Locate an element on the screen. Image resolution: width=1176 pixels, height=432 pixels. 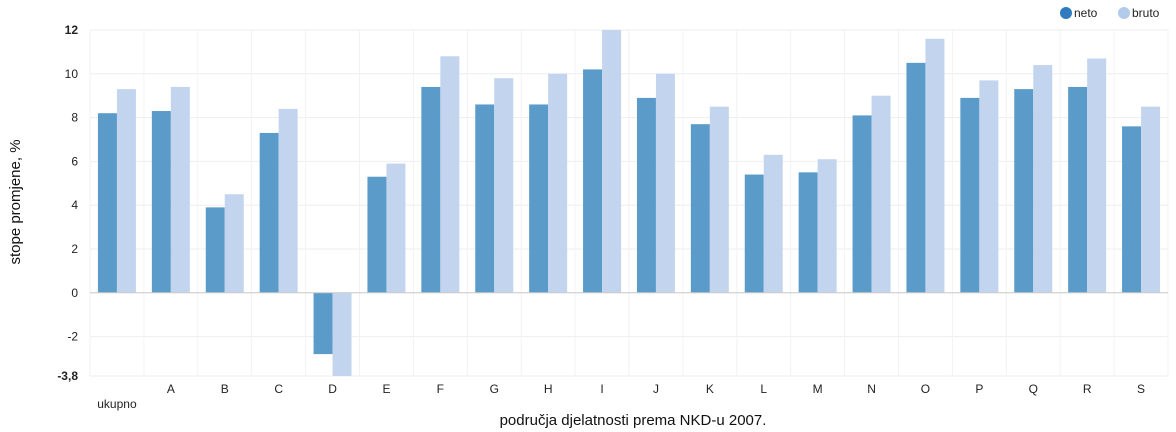
bar-bruto-F is located at coordinates (450, 174).